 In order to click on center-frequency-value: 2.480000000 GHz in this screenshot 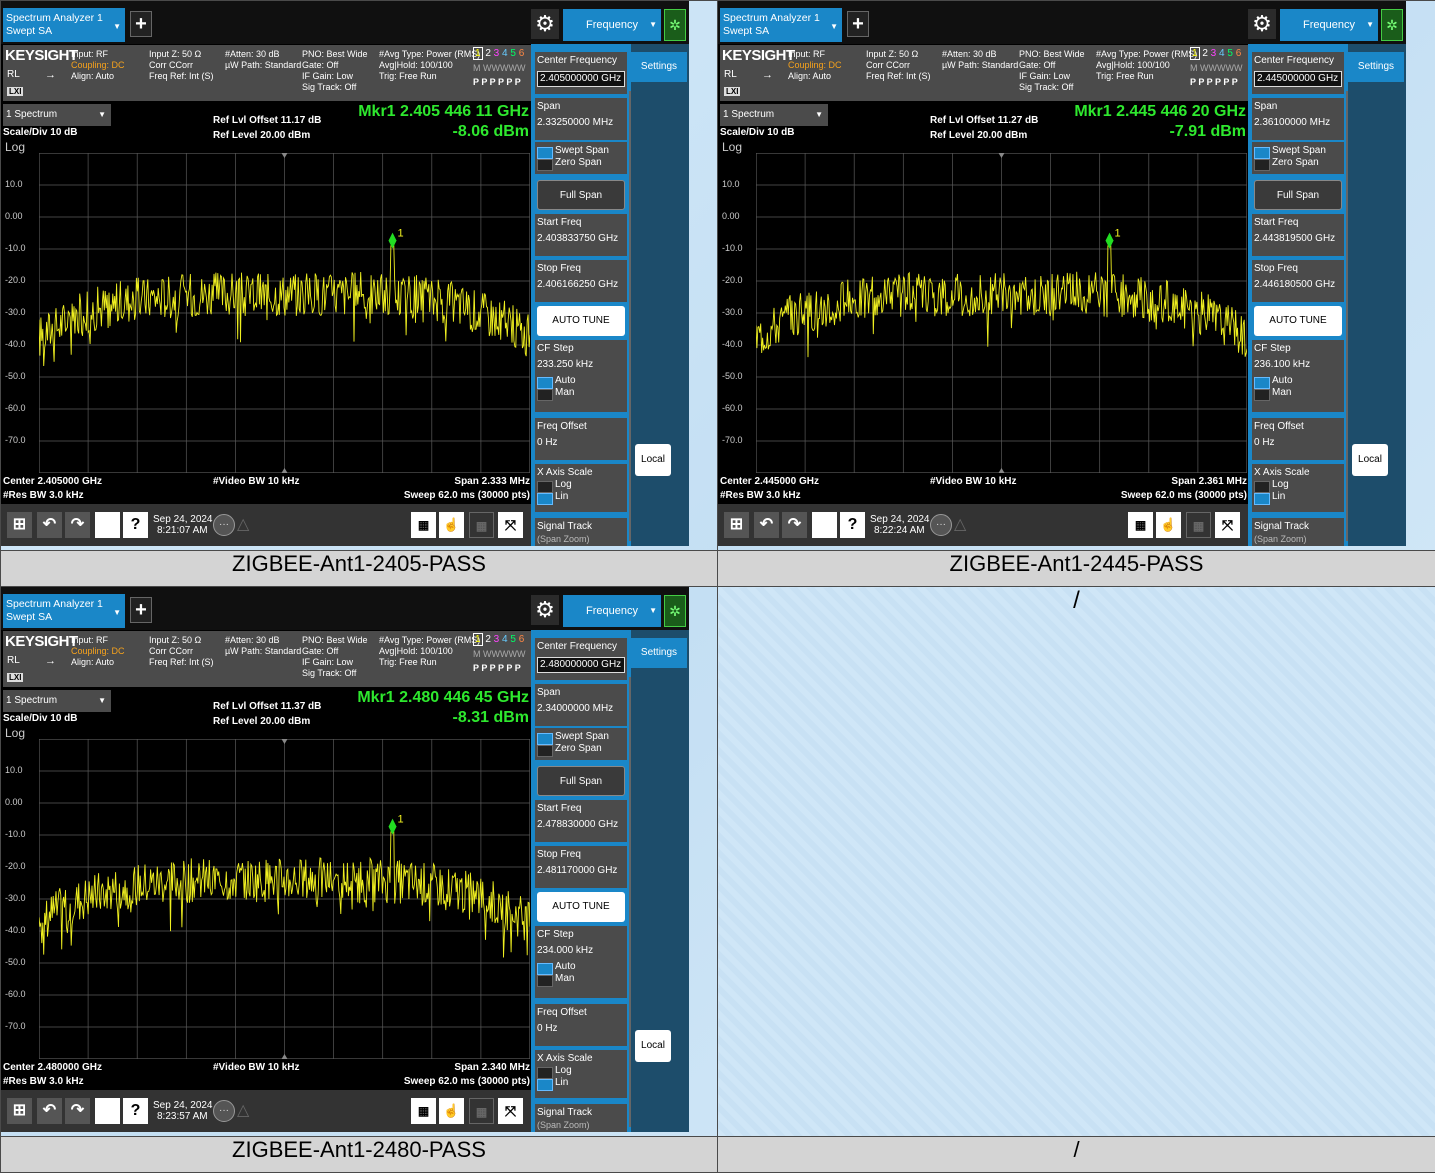, I will do `click(581, 665)`.